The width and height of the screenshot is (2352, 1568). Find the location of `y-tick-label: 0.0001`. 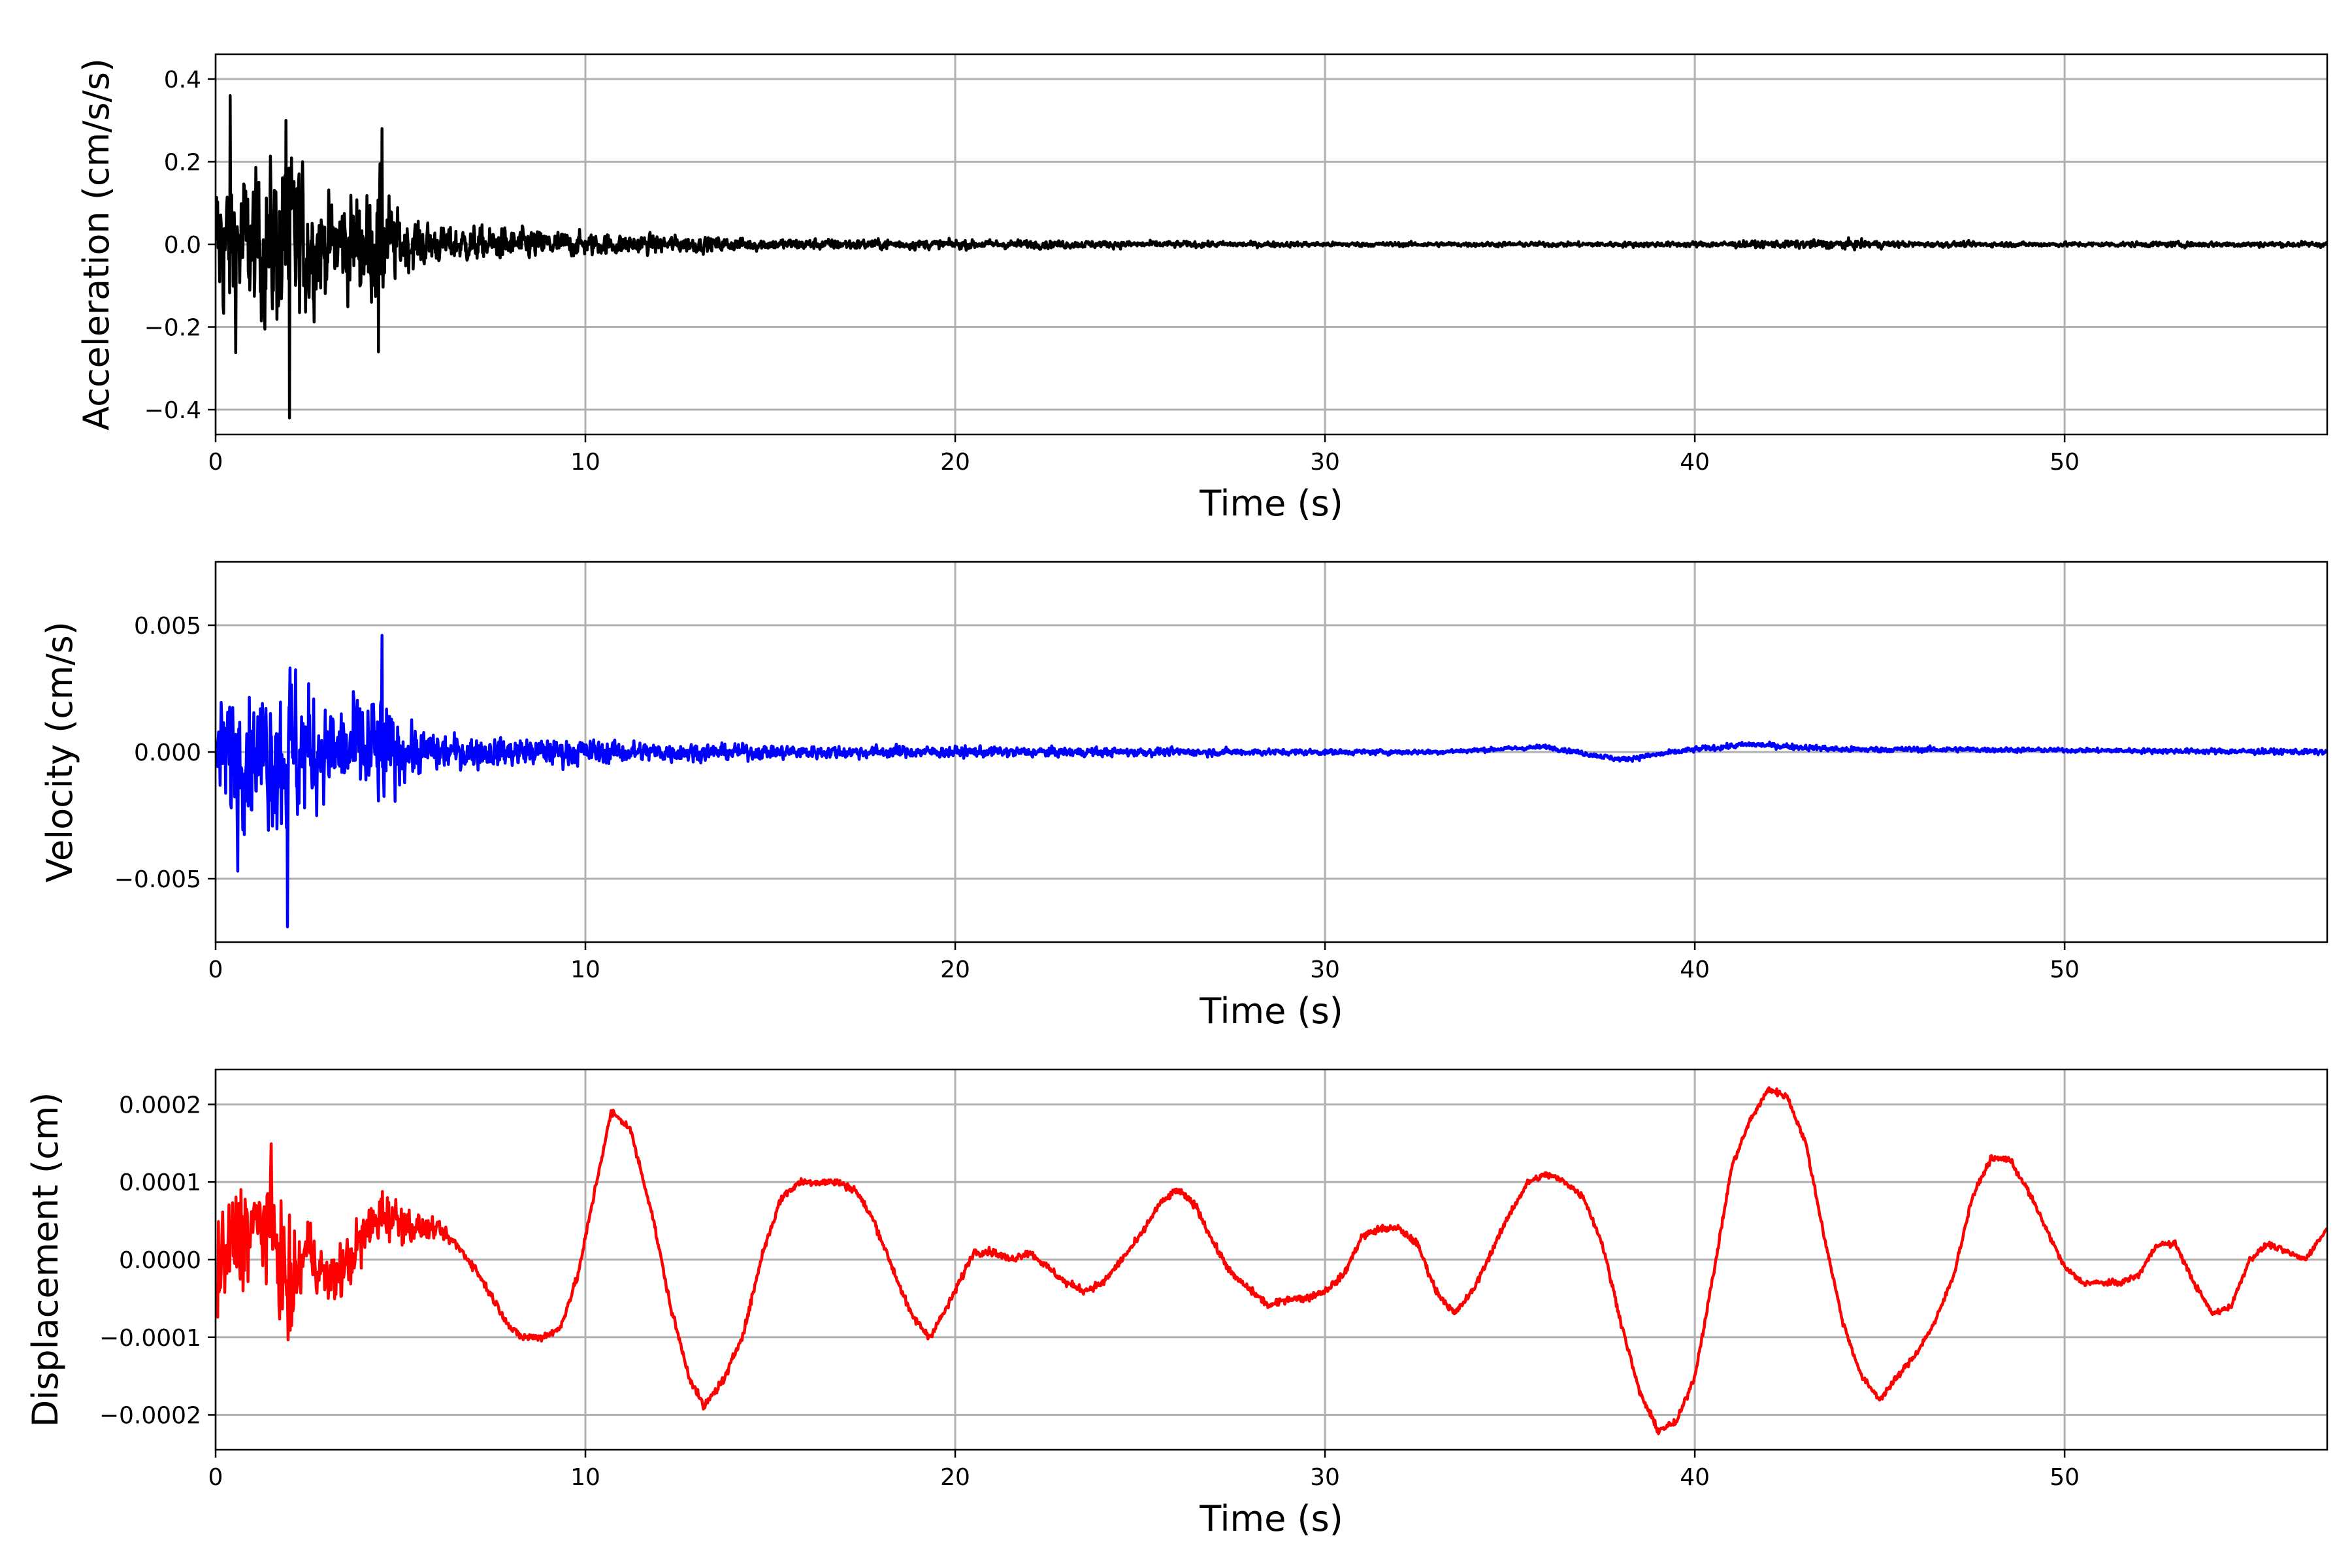

y-tick-label: 0.0001 is located at coordinates (160, 1182).